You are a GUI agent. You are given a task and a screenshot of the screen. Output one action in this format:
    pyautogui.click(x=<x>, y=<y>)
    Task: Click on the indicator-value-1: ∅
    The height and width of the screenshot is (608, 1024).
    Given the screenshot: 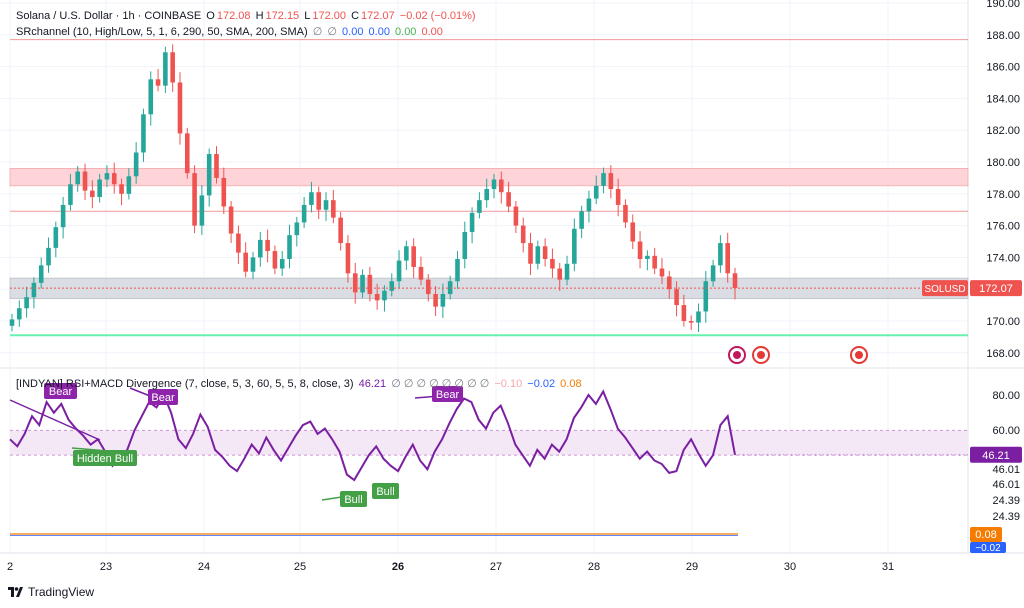 What is the action you would take?
    pyautogui.click(x=317, y=32)
    